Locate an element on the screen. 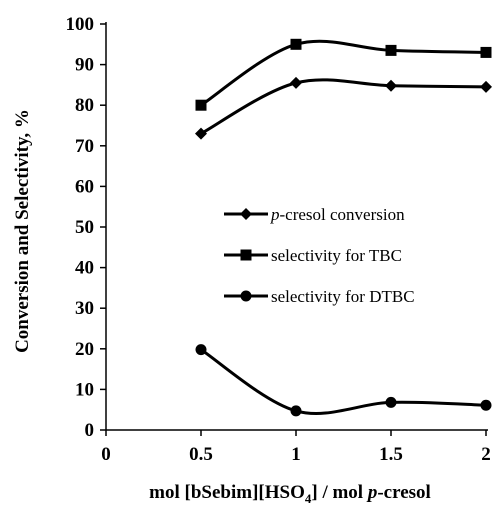 This screenshot has height=507, width=496. x-axis-label-part: -cresol is located at coordinates (403, 492).